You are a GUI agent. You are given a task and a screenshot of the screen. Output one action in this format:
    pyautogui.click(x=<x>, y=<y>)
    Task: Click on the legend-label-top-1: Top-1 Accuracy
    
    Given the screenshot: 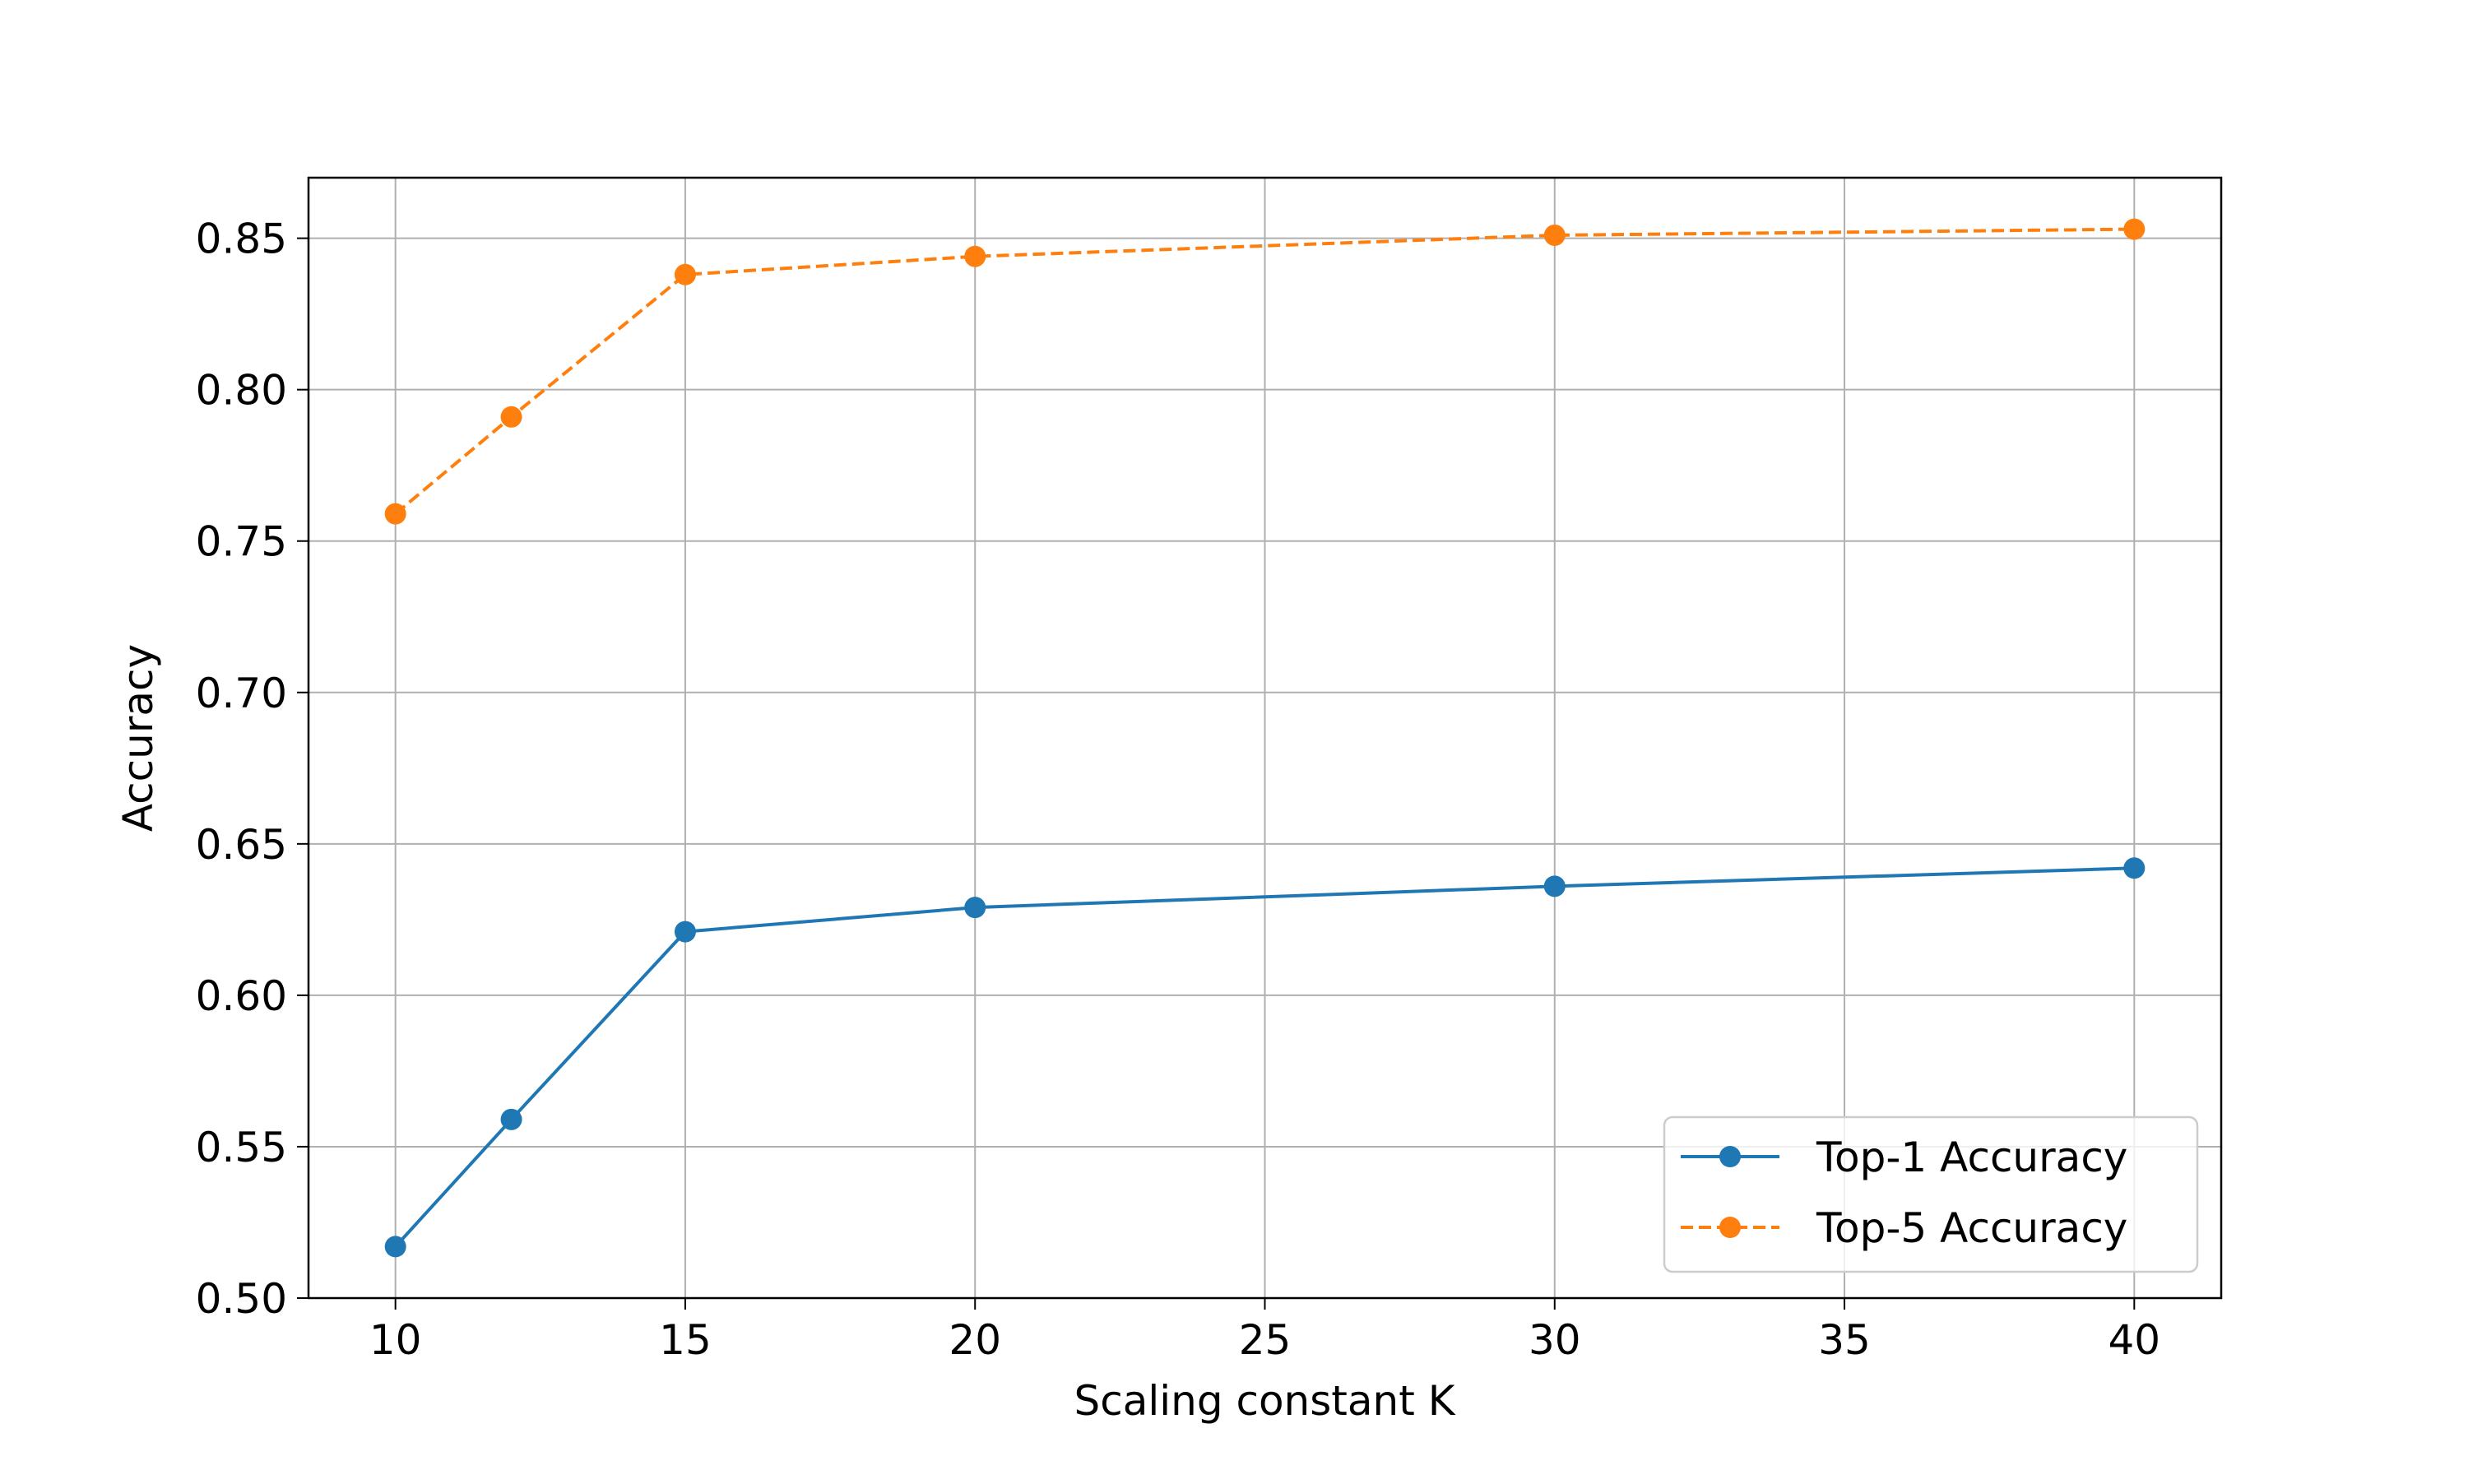 What is the action you would take?
    pyautogui.click(x=1971, y=1157)
    